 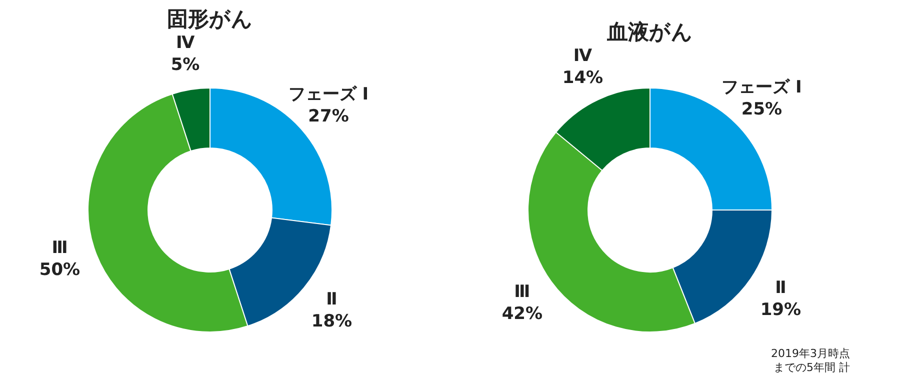 What do you see at coordinates (583, 78) in the screenshot?
I see `data-label: 14%` at bounding box center [583, 78].